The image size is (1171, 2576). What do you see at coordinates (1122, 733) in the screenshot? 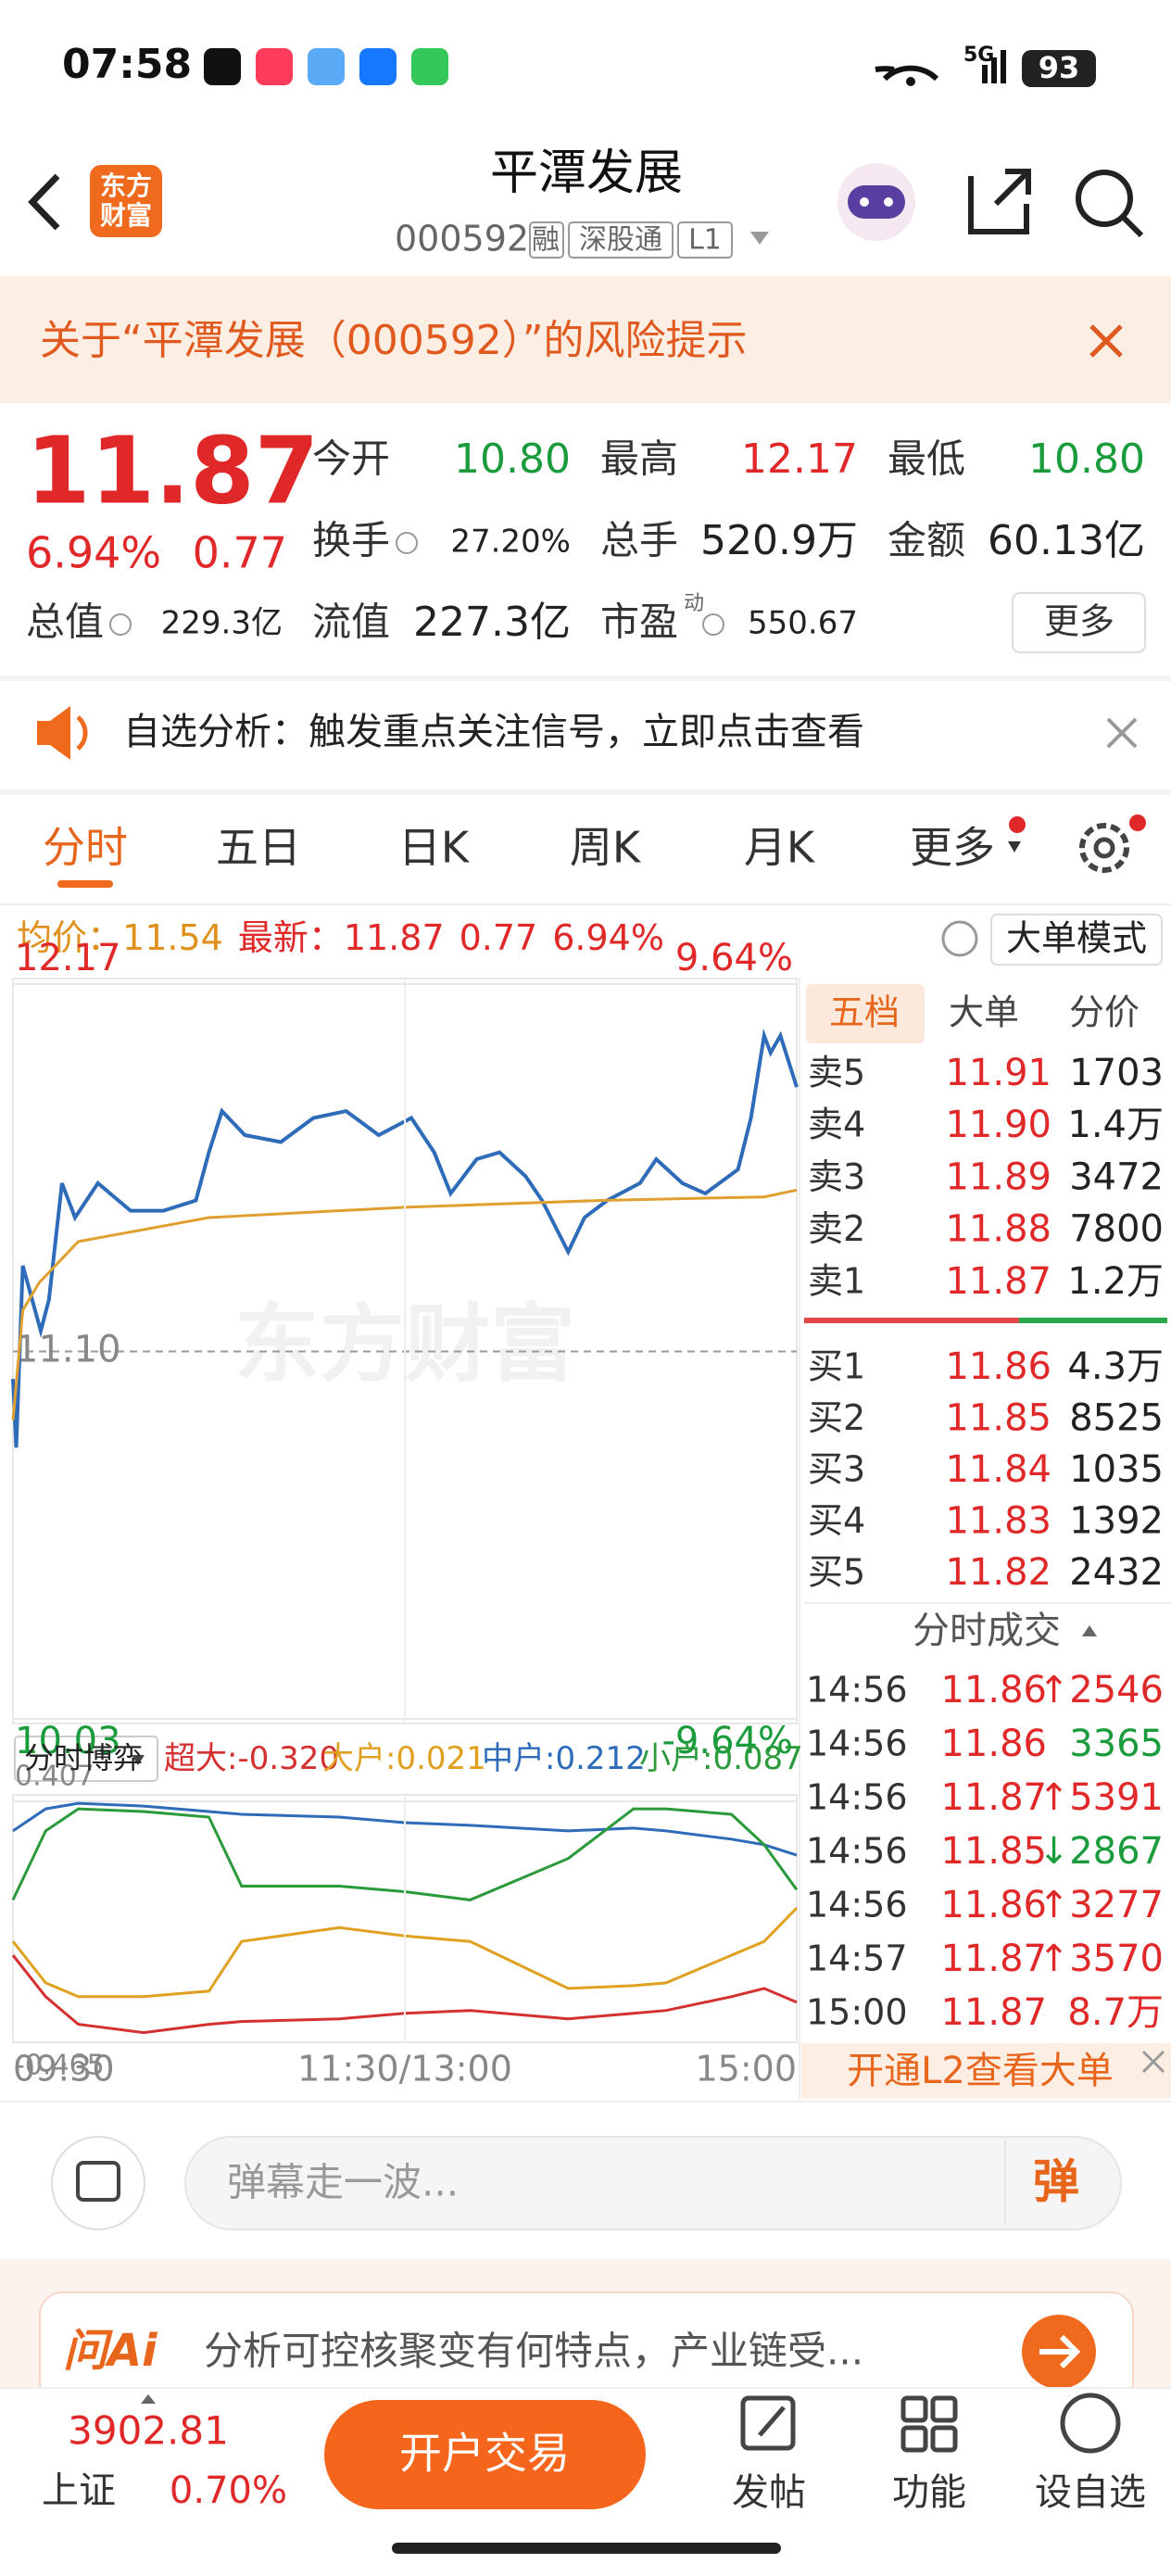
I see `notice-close` at bounding box center [1122, 733].